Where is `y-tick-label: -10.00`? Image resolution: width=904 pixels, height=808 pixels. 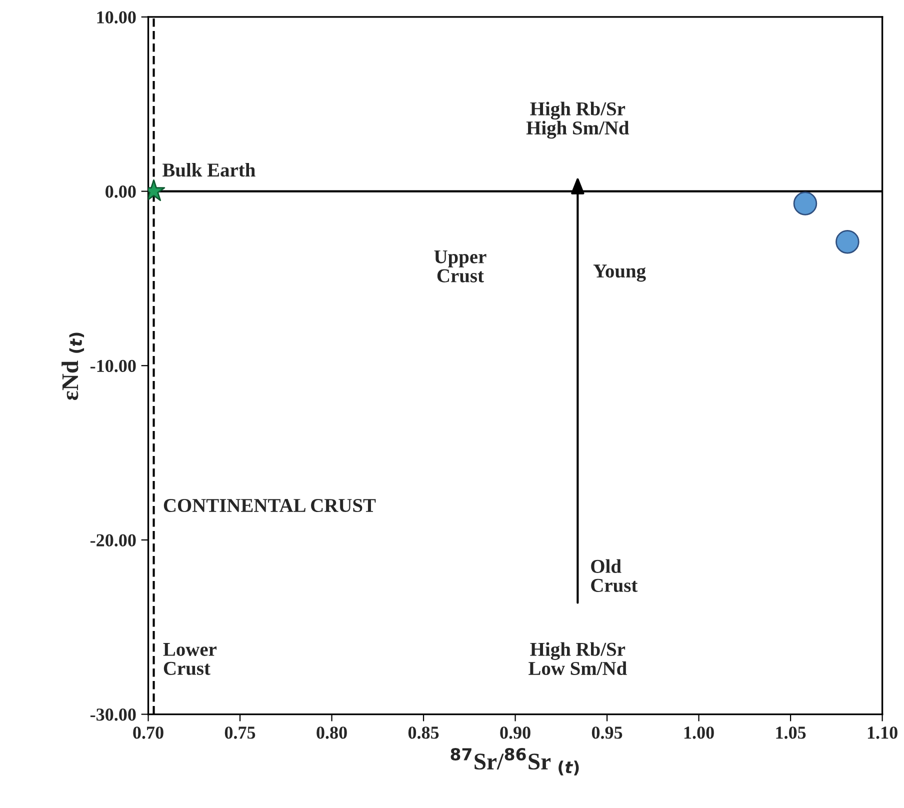
y-tick-label: -10.00 is located at coordinates (113, 366).